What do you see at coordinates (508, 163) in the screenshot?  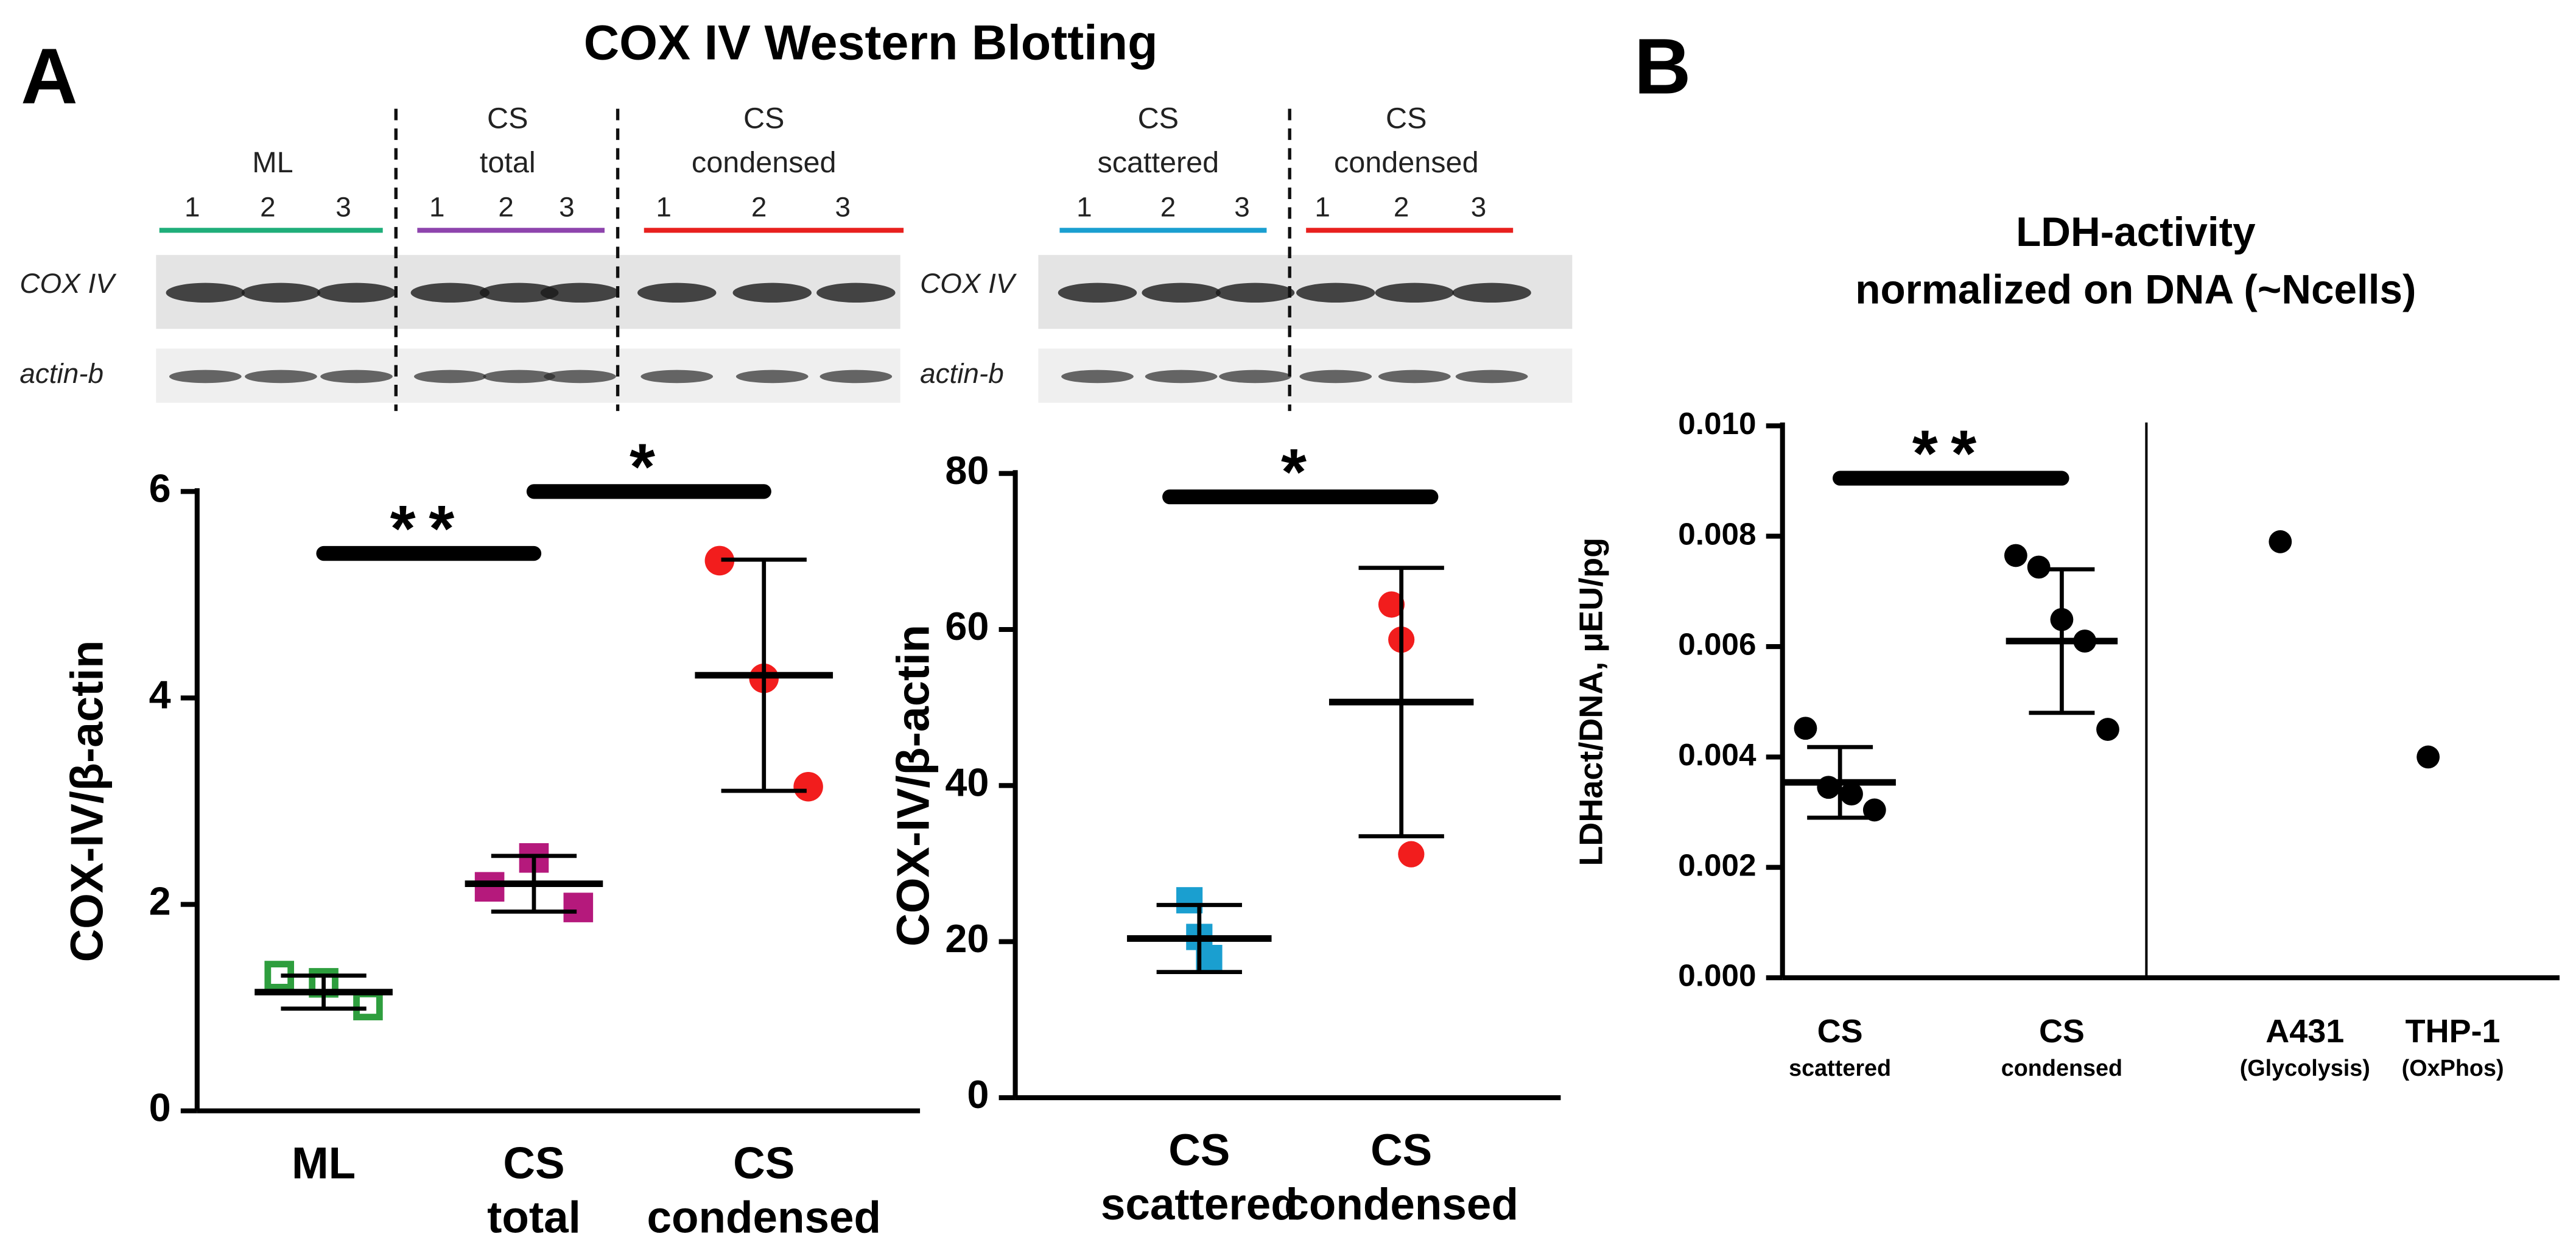 I see `blot-group-label: total` at bounding box center [508, 163].